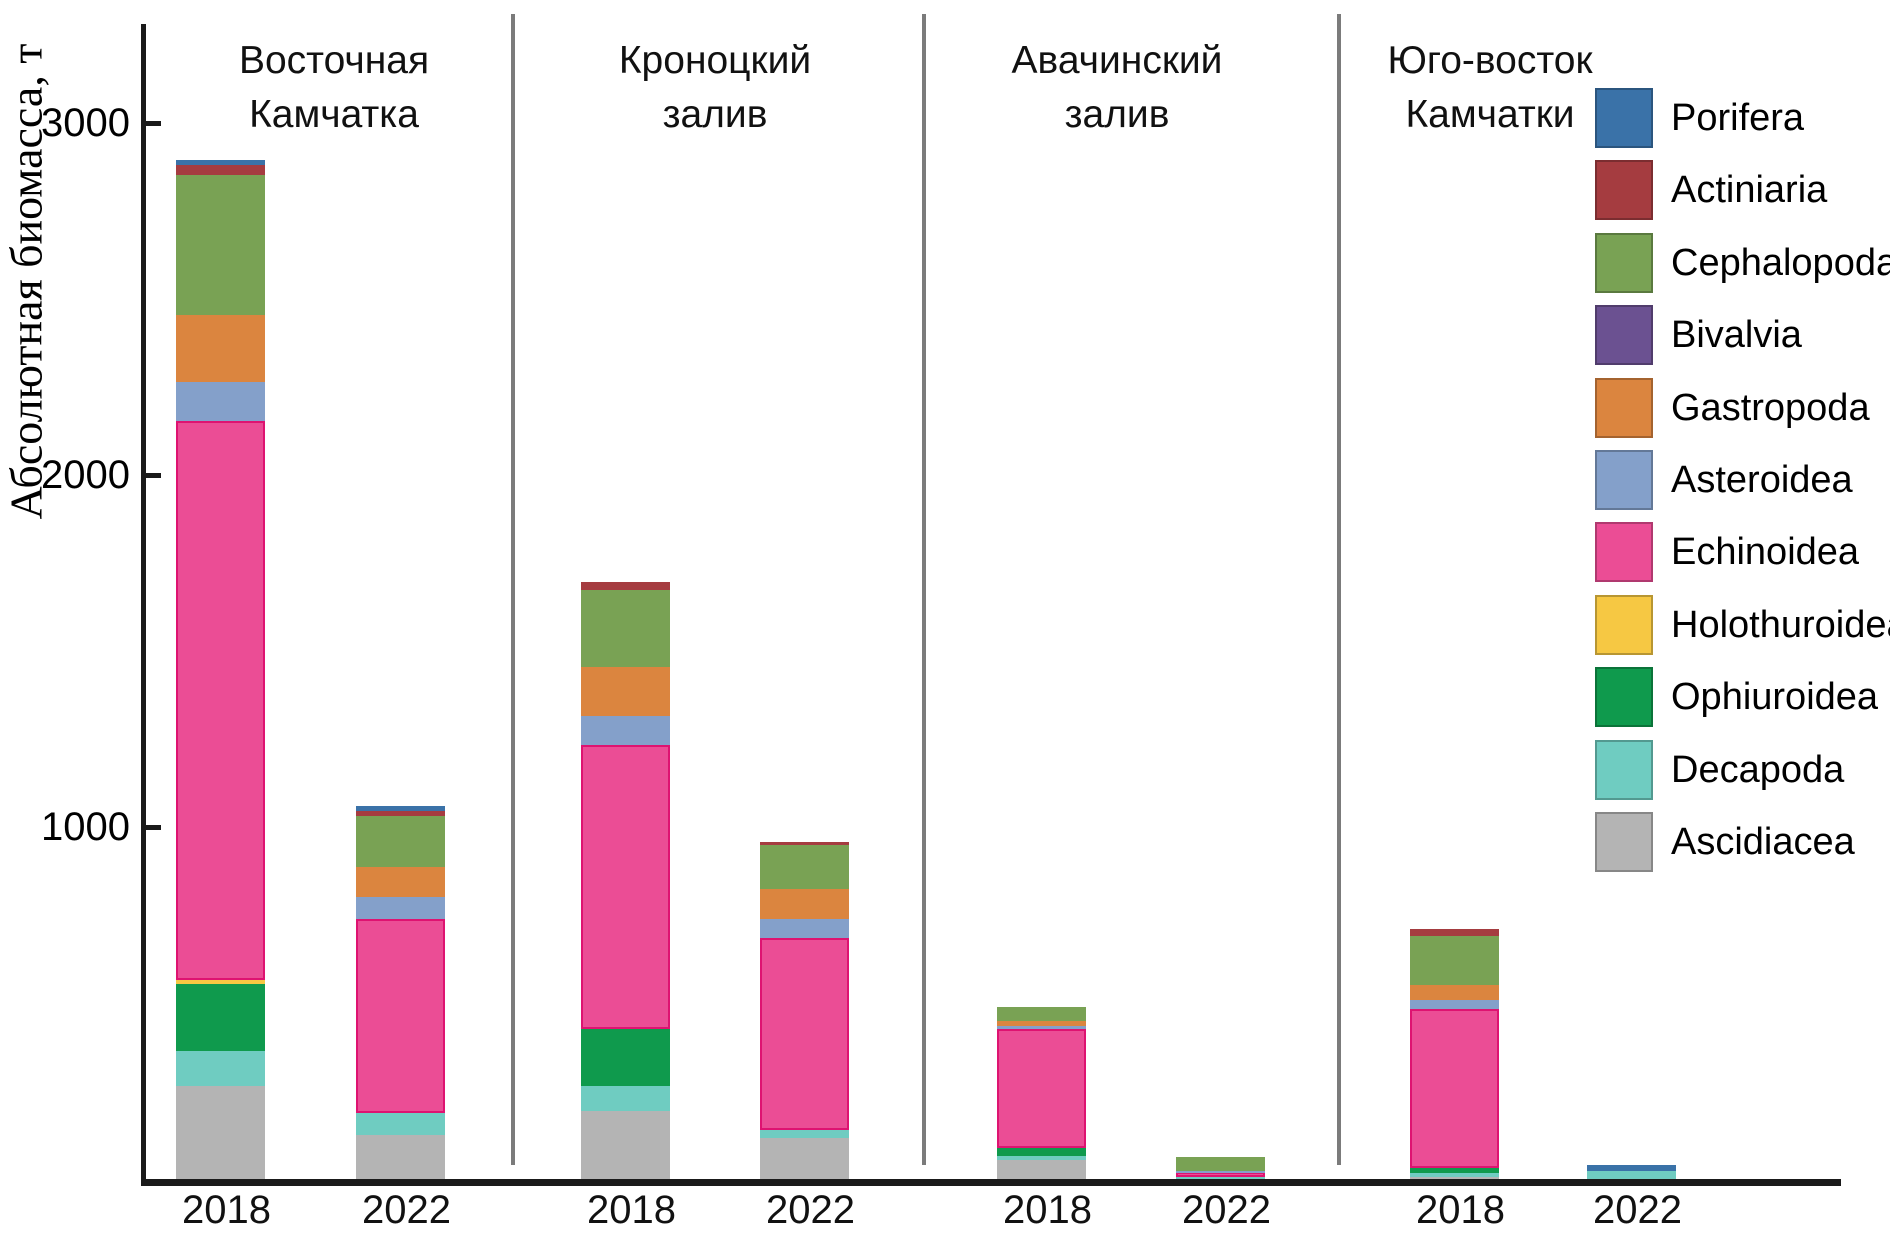 The width and height of the screenshot is (1890, 1241). Describe the element at coordinates (85, 123) in the screenshot. I see `y-tick-label-3000: 3000` at that location.